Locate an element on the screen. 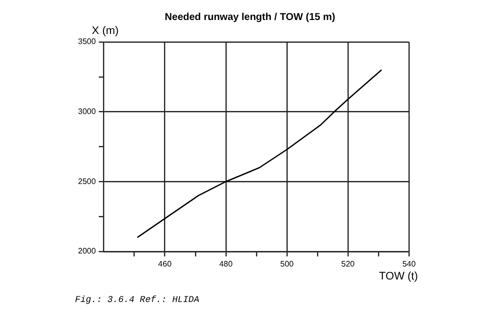  text: Fig.: 3.6.4 Ref.: HLIDA is located at coordinates (137, 300).